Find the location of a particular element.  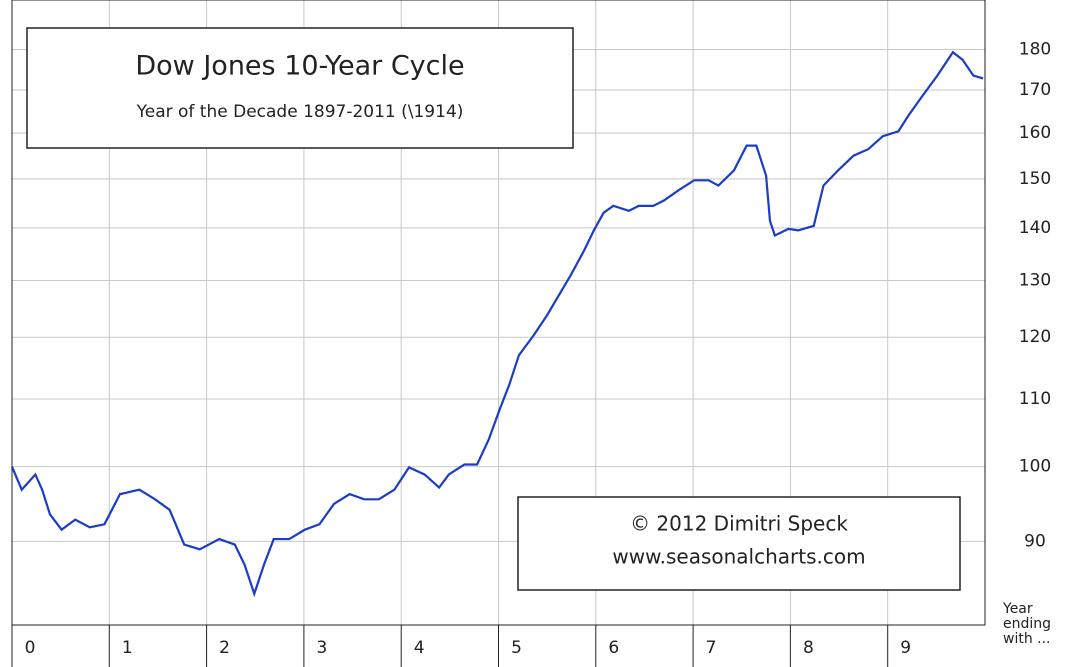

y-tick-label: 150 is located at coordinates (1035, 179).